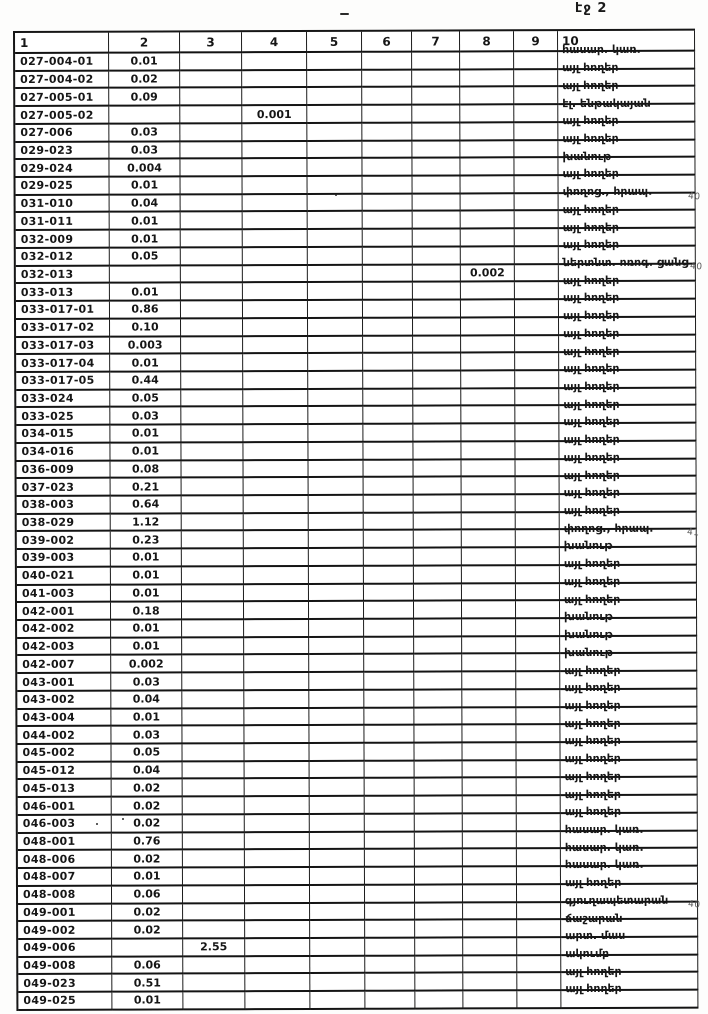 The image size is (708, 1014). I want to click on value-cell: 0.04, so click(147, 771).